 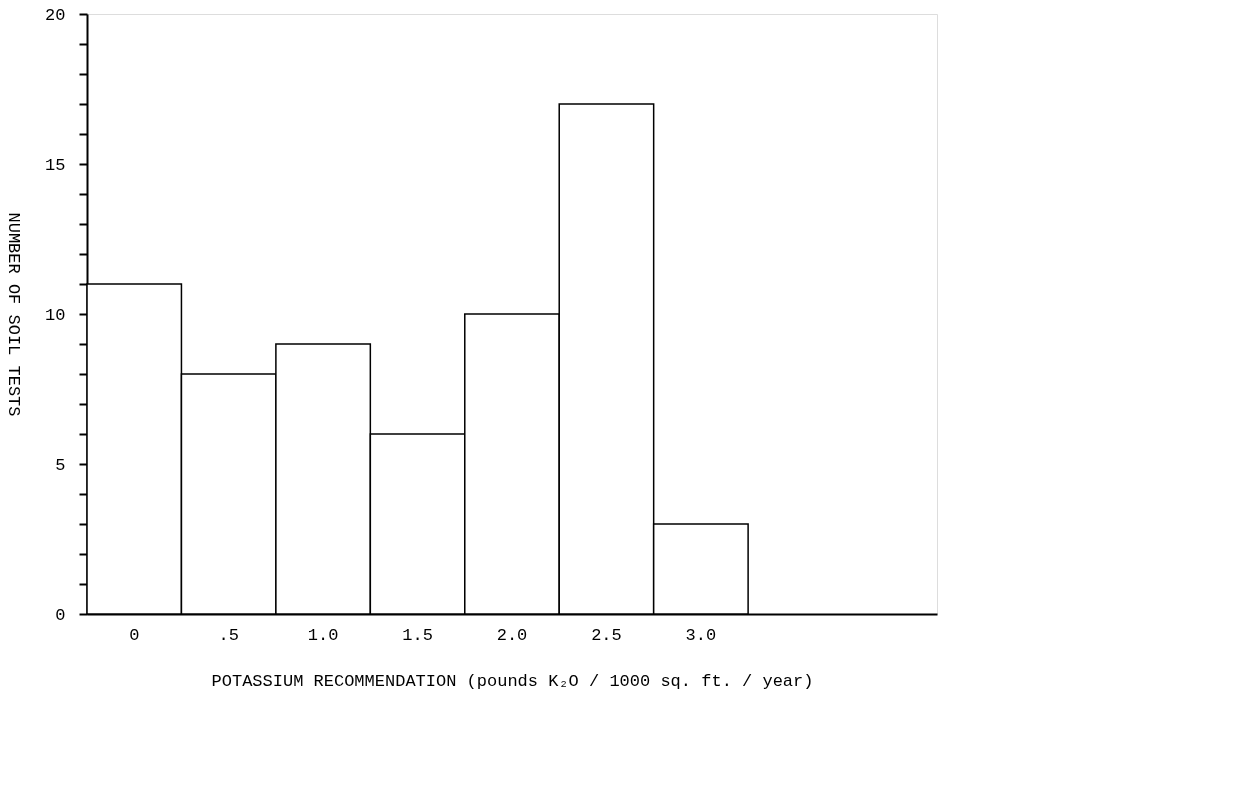 I want to click on x-tick-label: 2.5, so click(x=606, y=635).